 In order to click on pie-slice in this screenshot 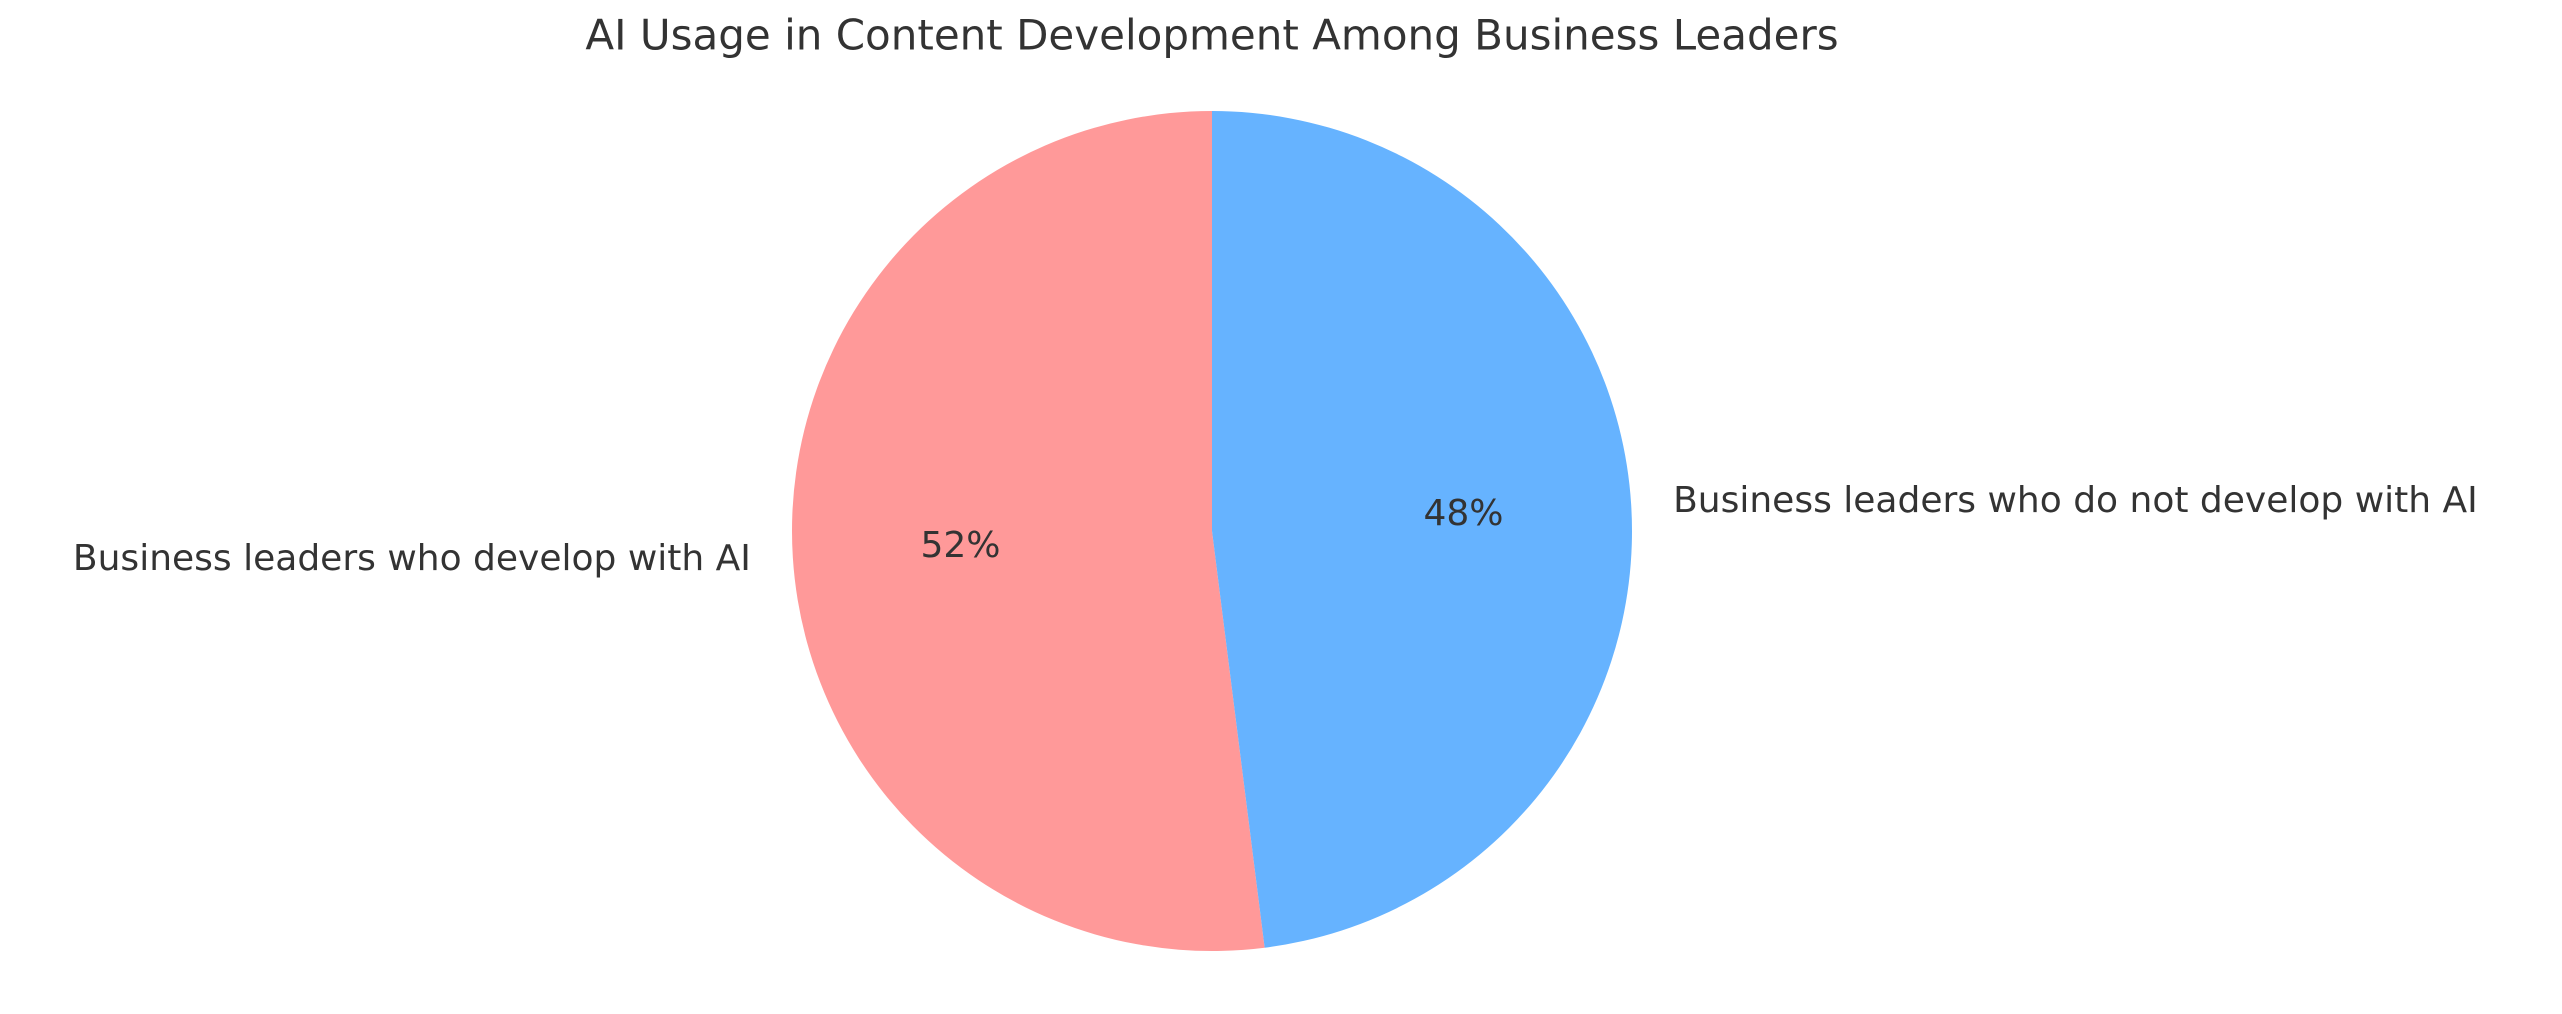, I will do `click(1422, 529)`.